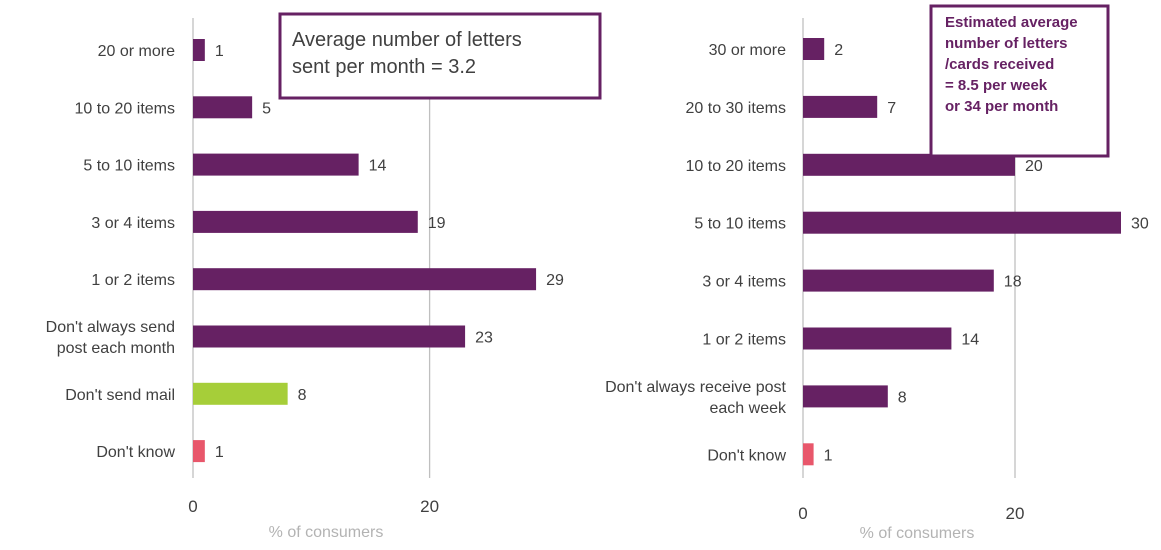 This screenshot has width=1161, height=550. Describe the element at coordinates (555, 280) in the screenshot. I see `data-label: 29` at that location.